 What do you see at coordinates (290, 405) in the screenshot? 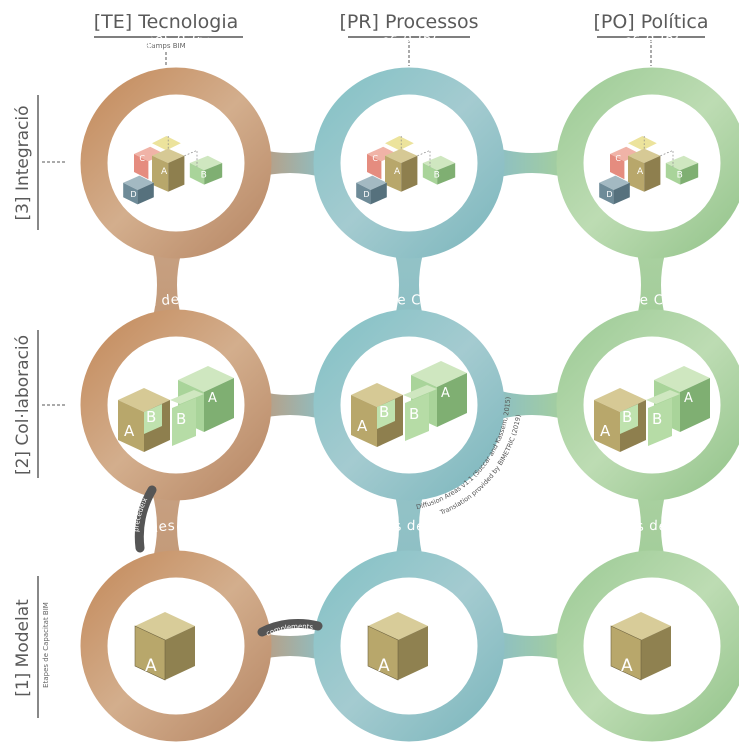
I see `connector-h-2a` at bounding box center [290, 405].